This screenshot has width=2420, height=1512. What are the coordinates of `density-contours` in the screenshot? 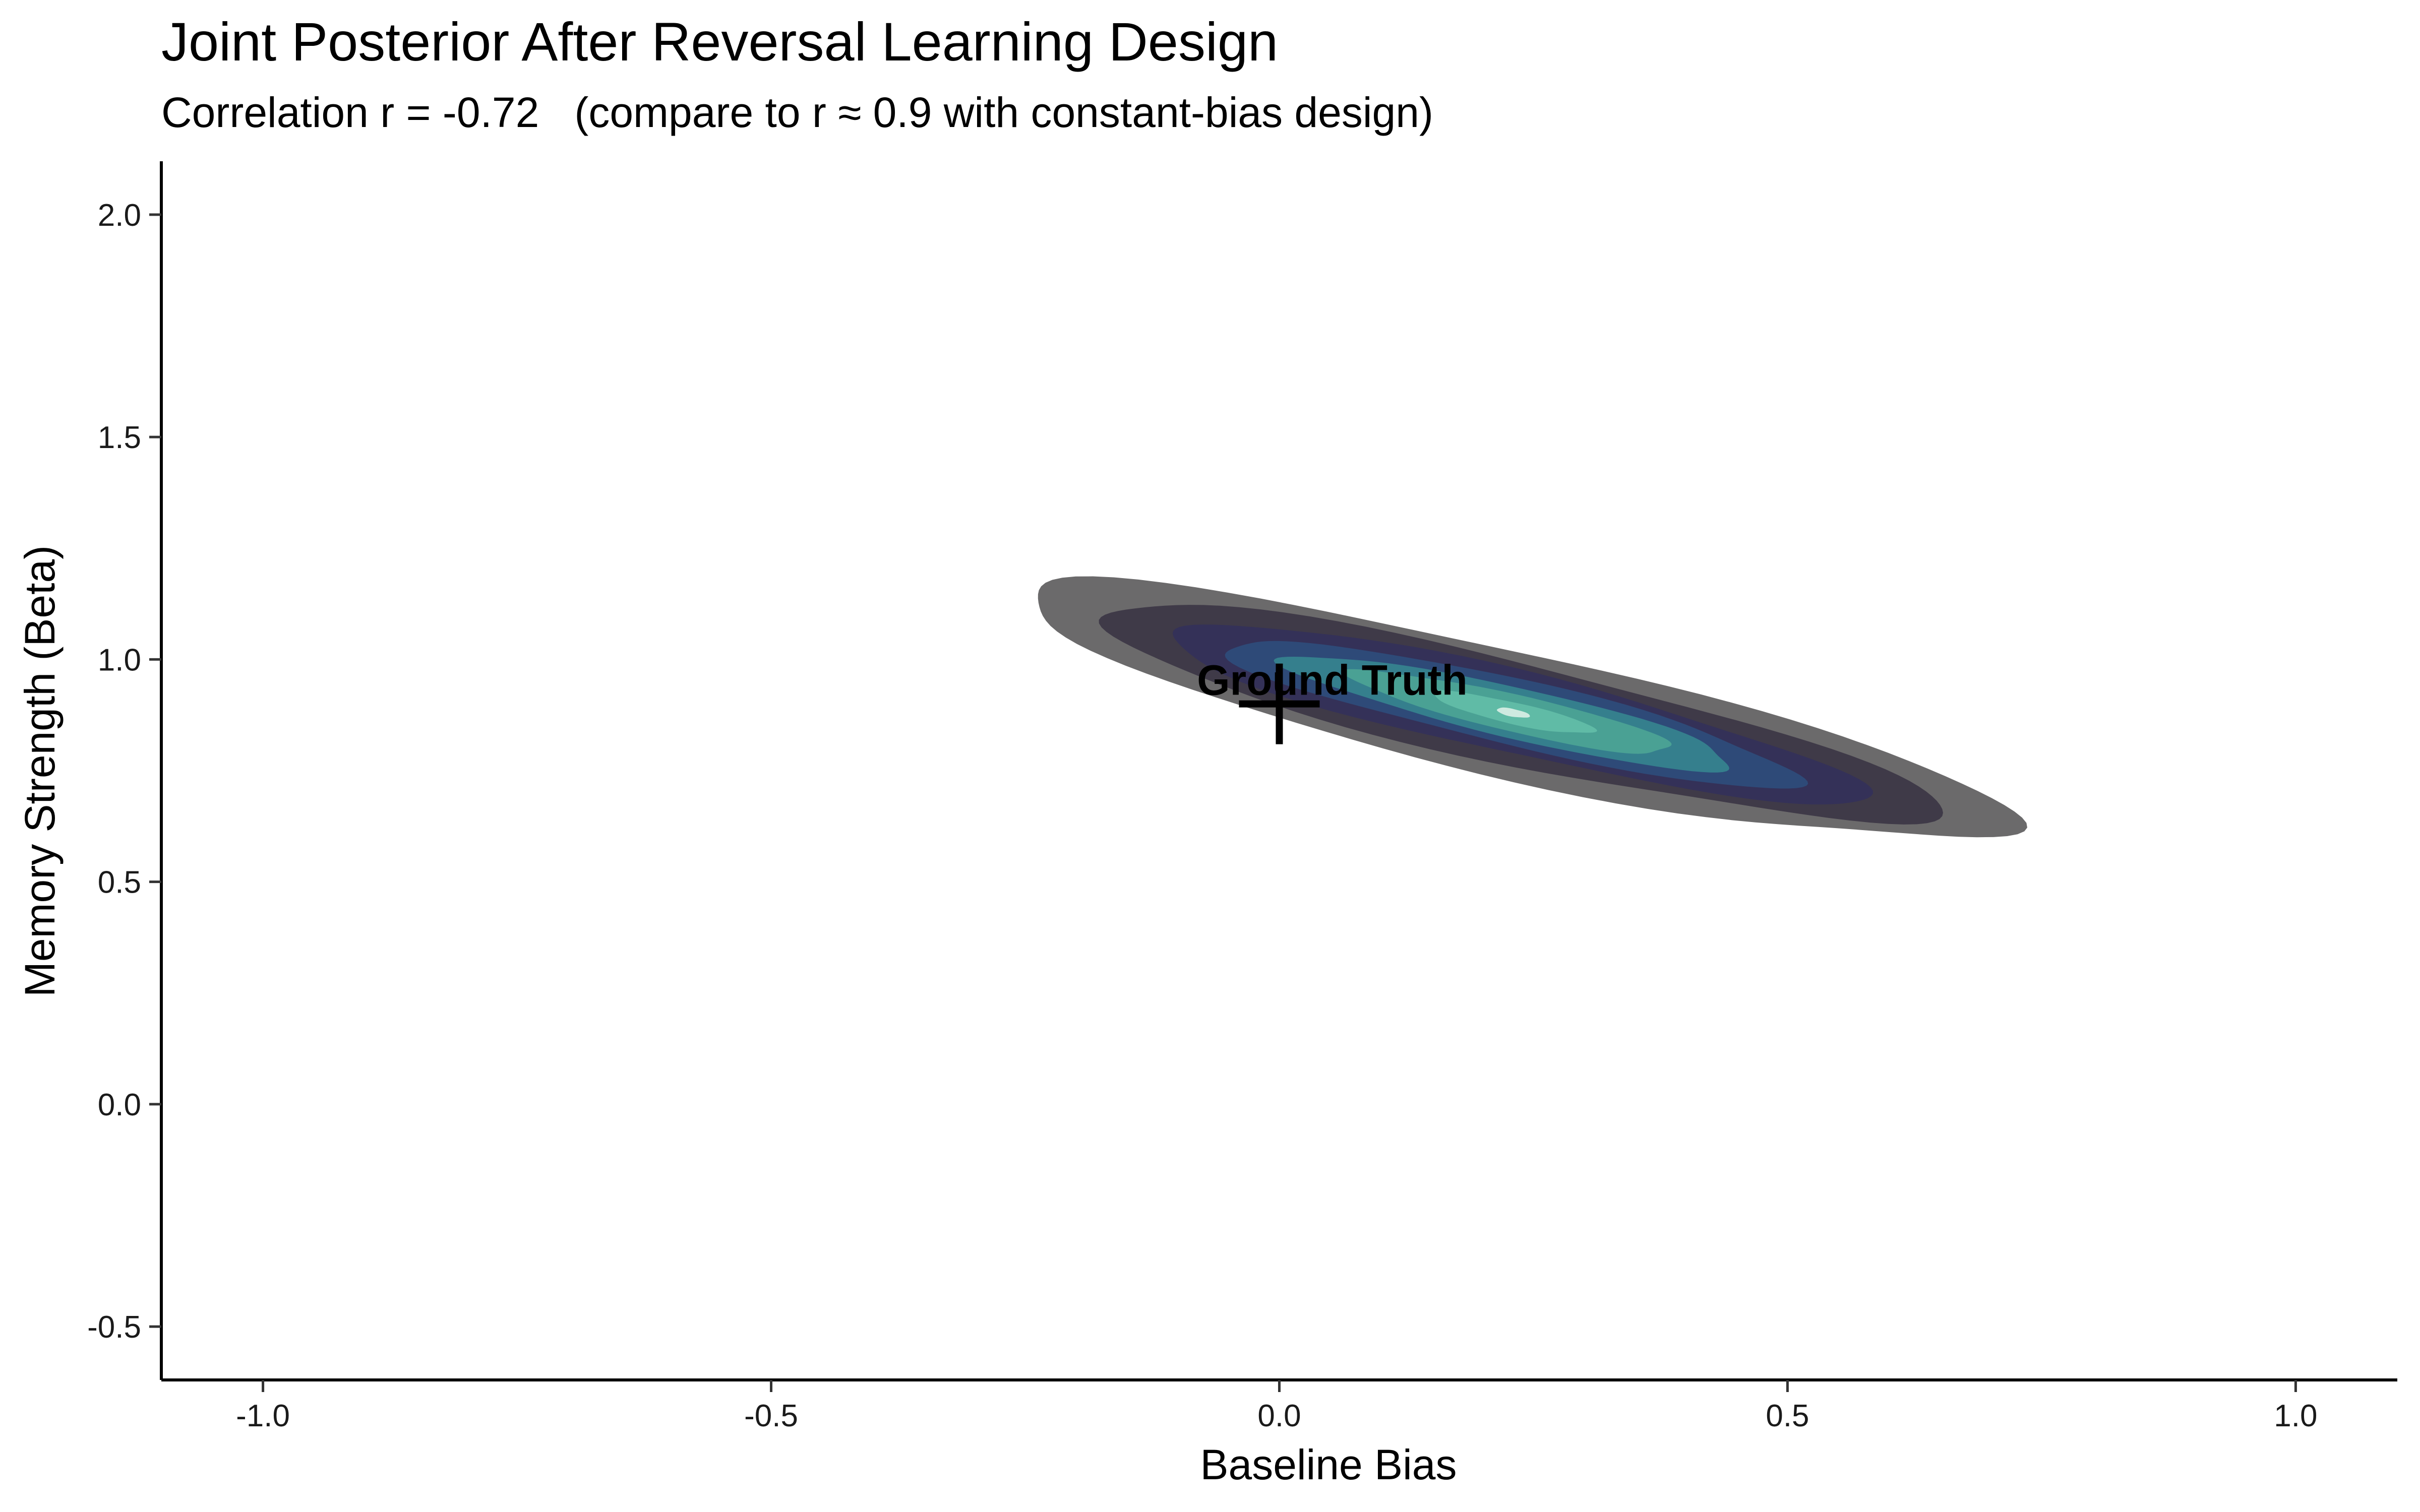 It's located at (1532, 707).